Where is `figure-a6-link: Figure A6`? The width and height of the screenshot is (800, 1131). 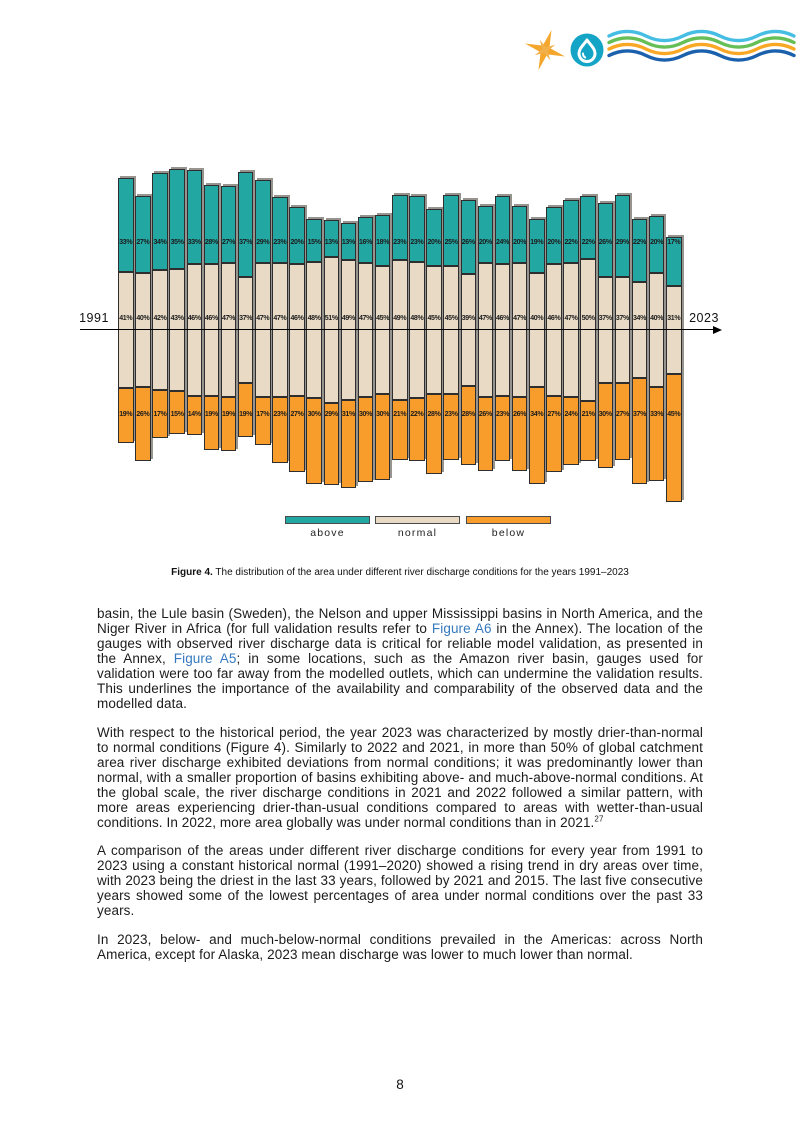
figure-a6-link: Figure A6 is located at coordinates (461, 628).